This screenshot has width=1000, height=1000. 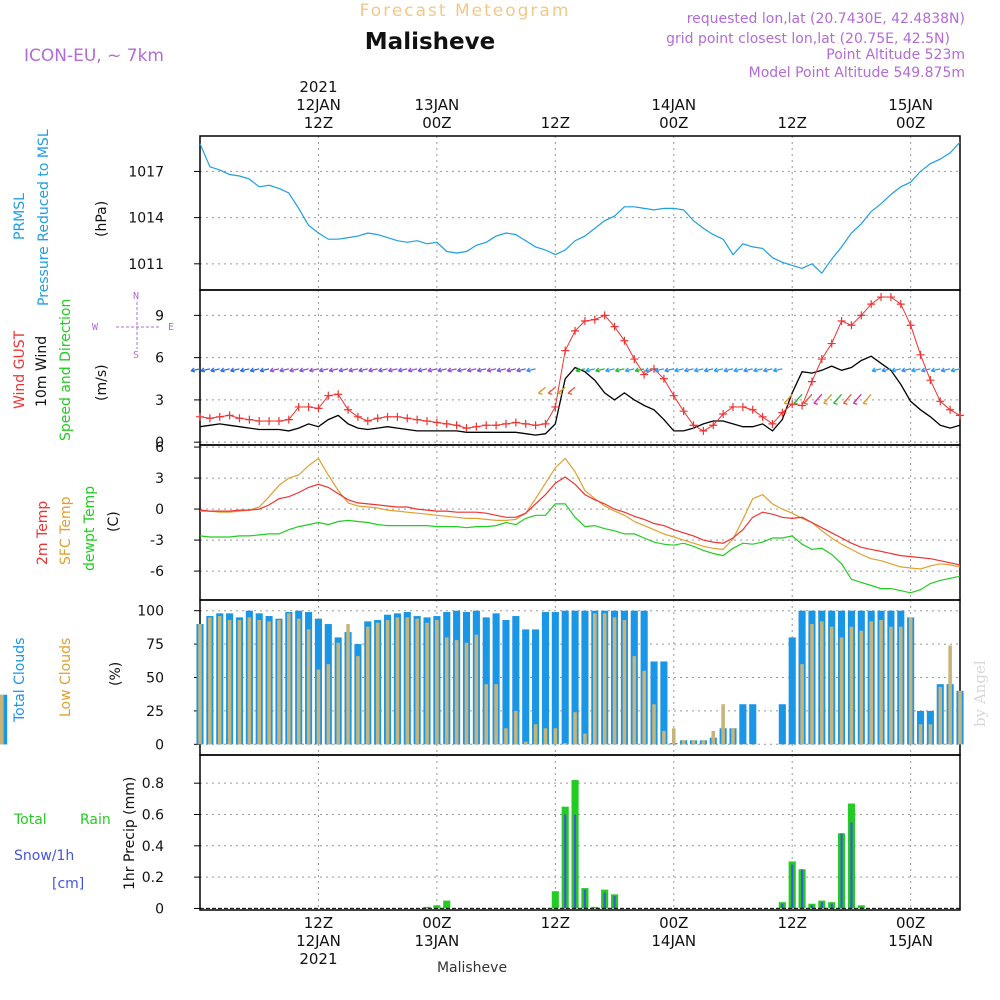 I want to click on y-tick-label: 0.8, so click(x=153, y=784).